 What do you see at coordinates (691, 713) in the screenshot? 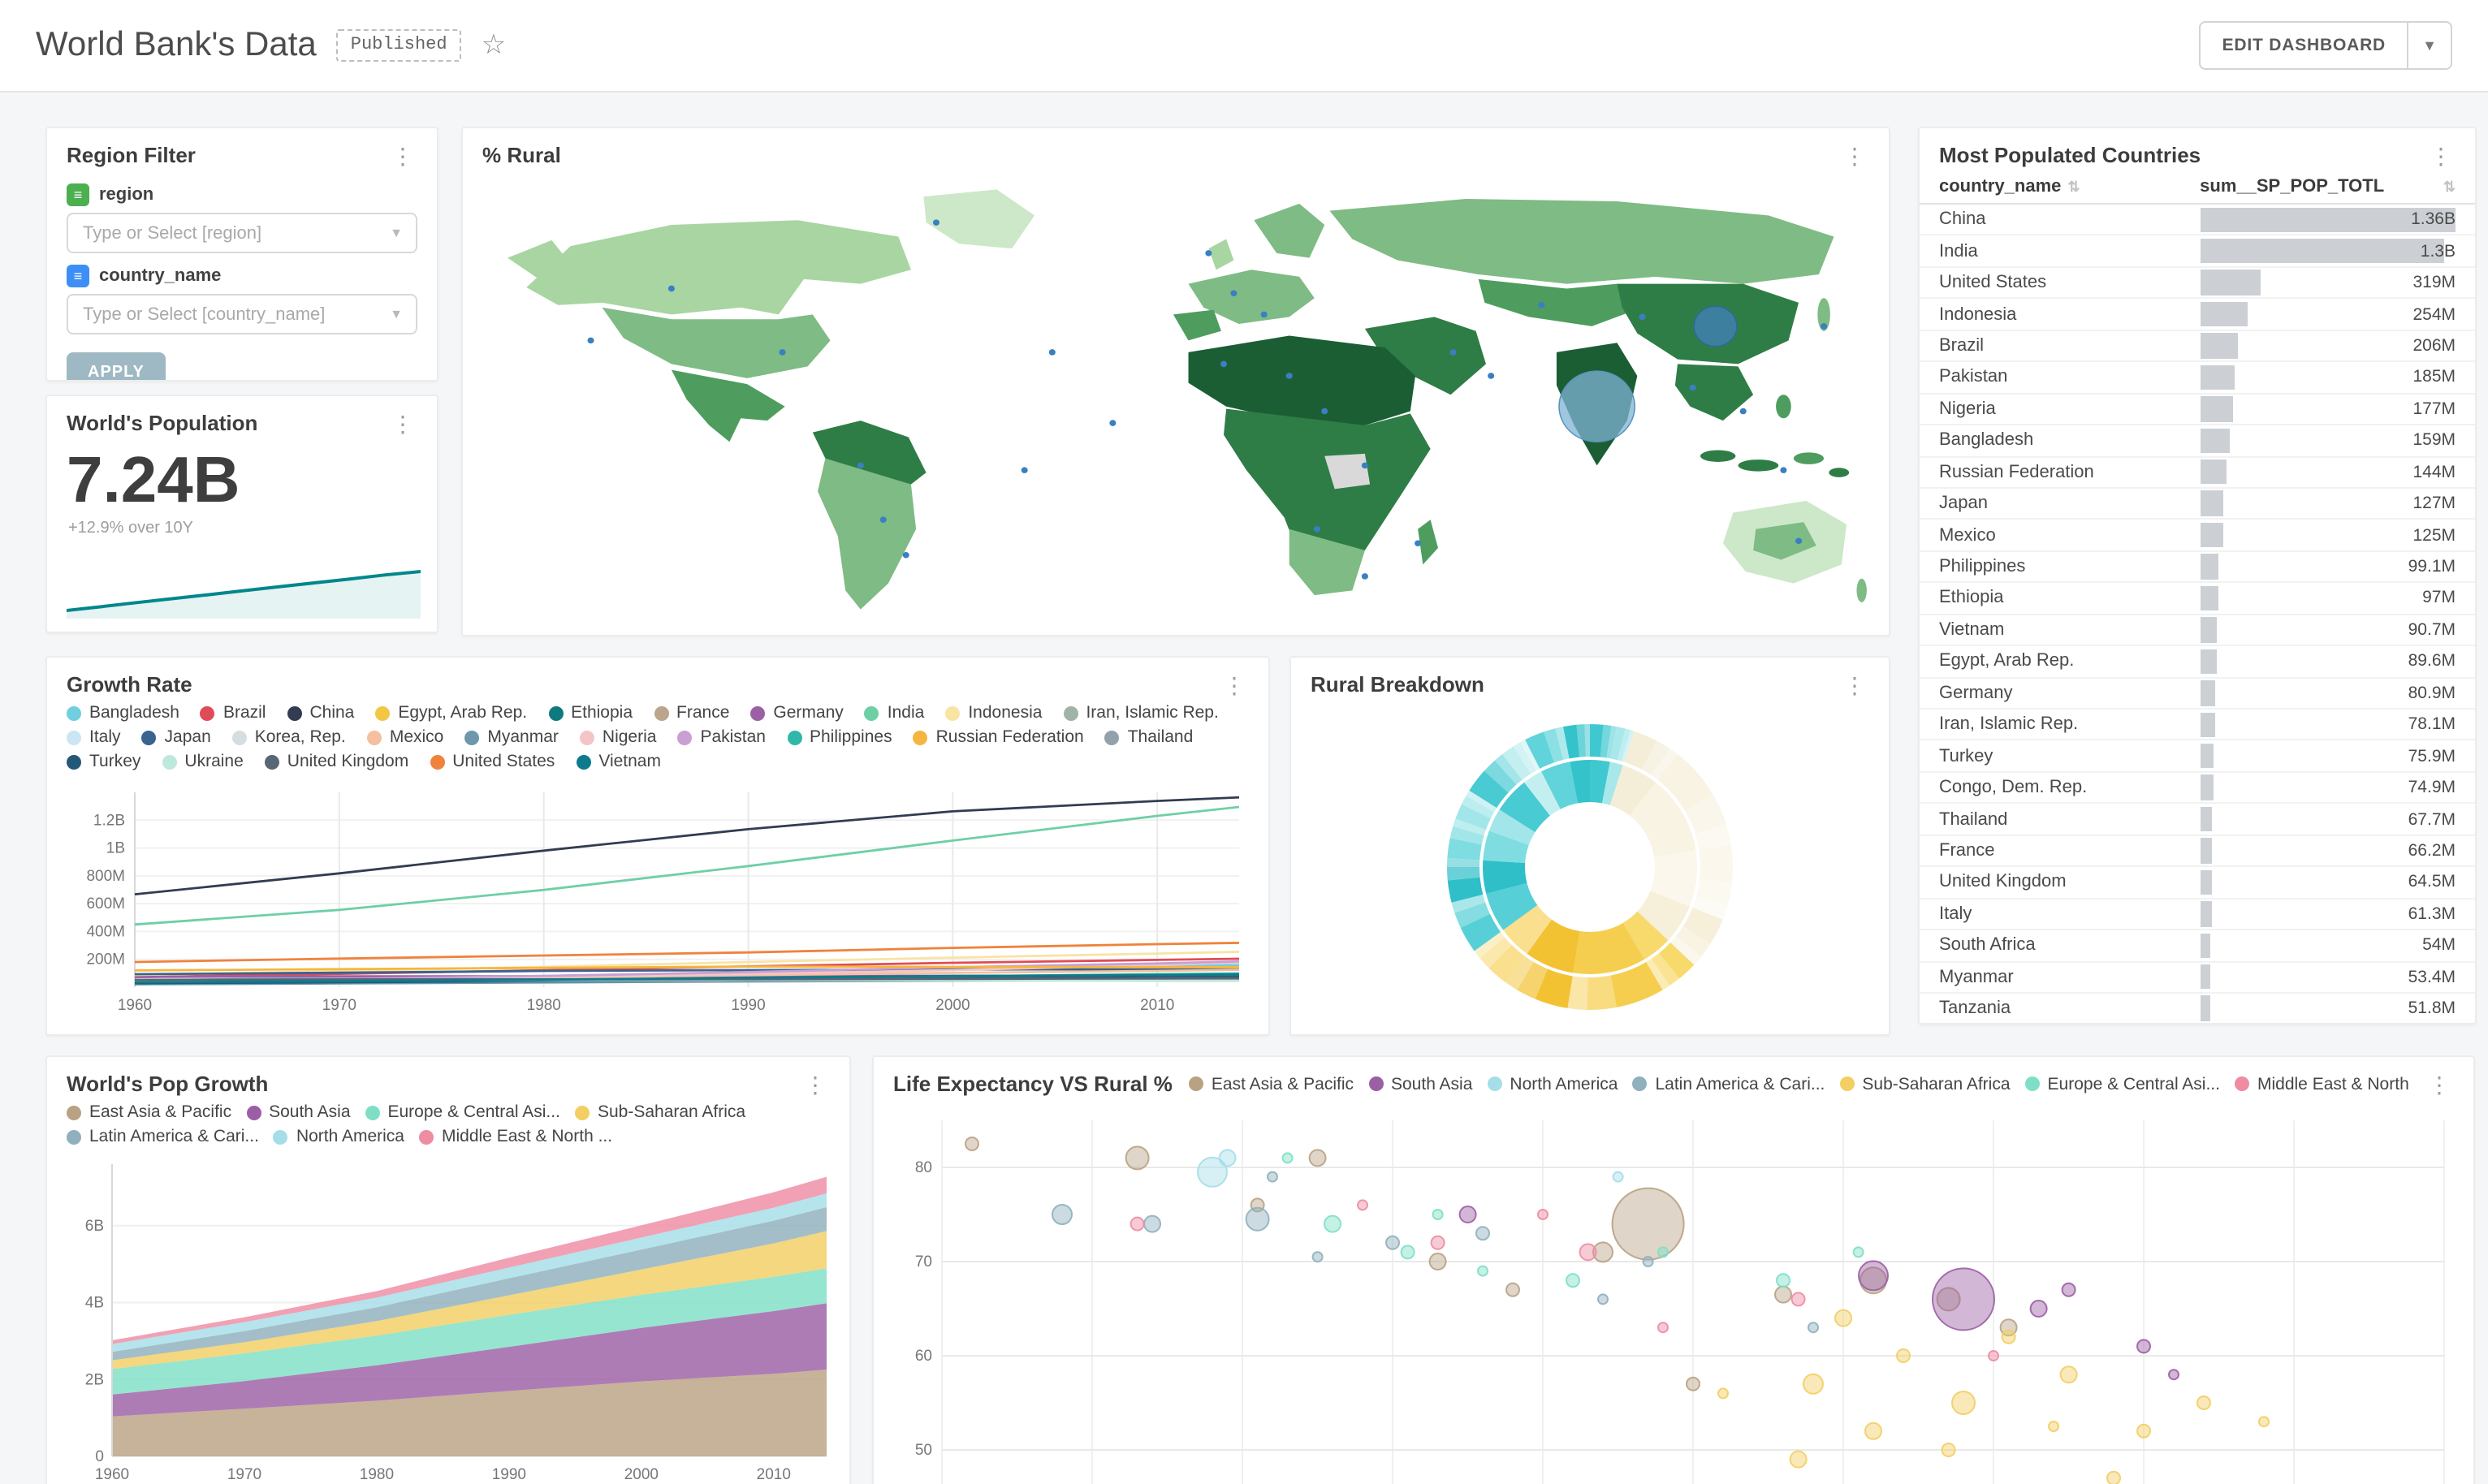
I see `legend-item: France` at bounding box center [691, 713].